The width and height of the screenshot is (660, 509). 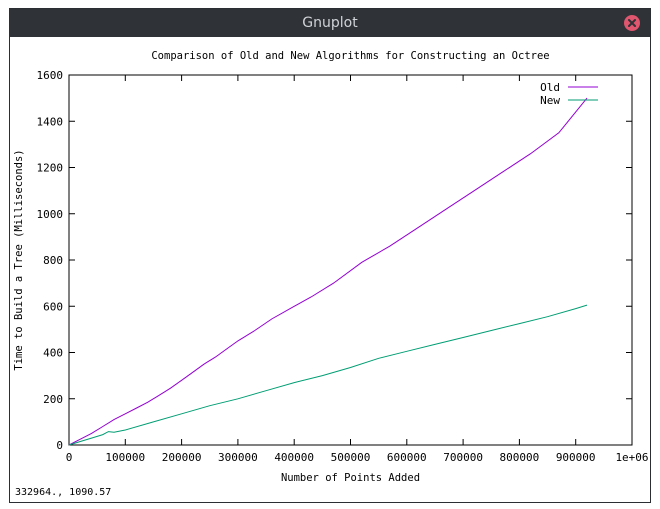 I want to click on x-tick-label: 400000, so click(x=294, y=457).